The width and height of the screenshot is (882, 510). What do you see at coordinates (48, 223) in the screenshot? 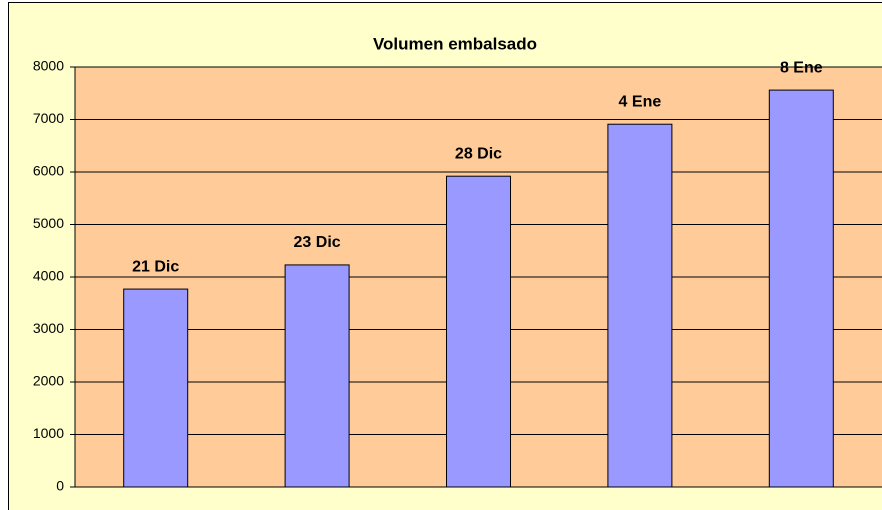
I see `y-tick-label: 5000` at bounding box center [48, 223].